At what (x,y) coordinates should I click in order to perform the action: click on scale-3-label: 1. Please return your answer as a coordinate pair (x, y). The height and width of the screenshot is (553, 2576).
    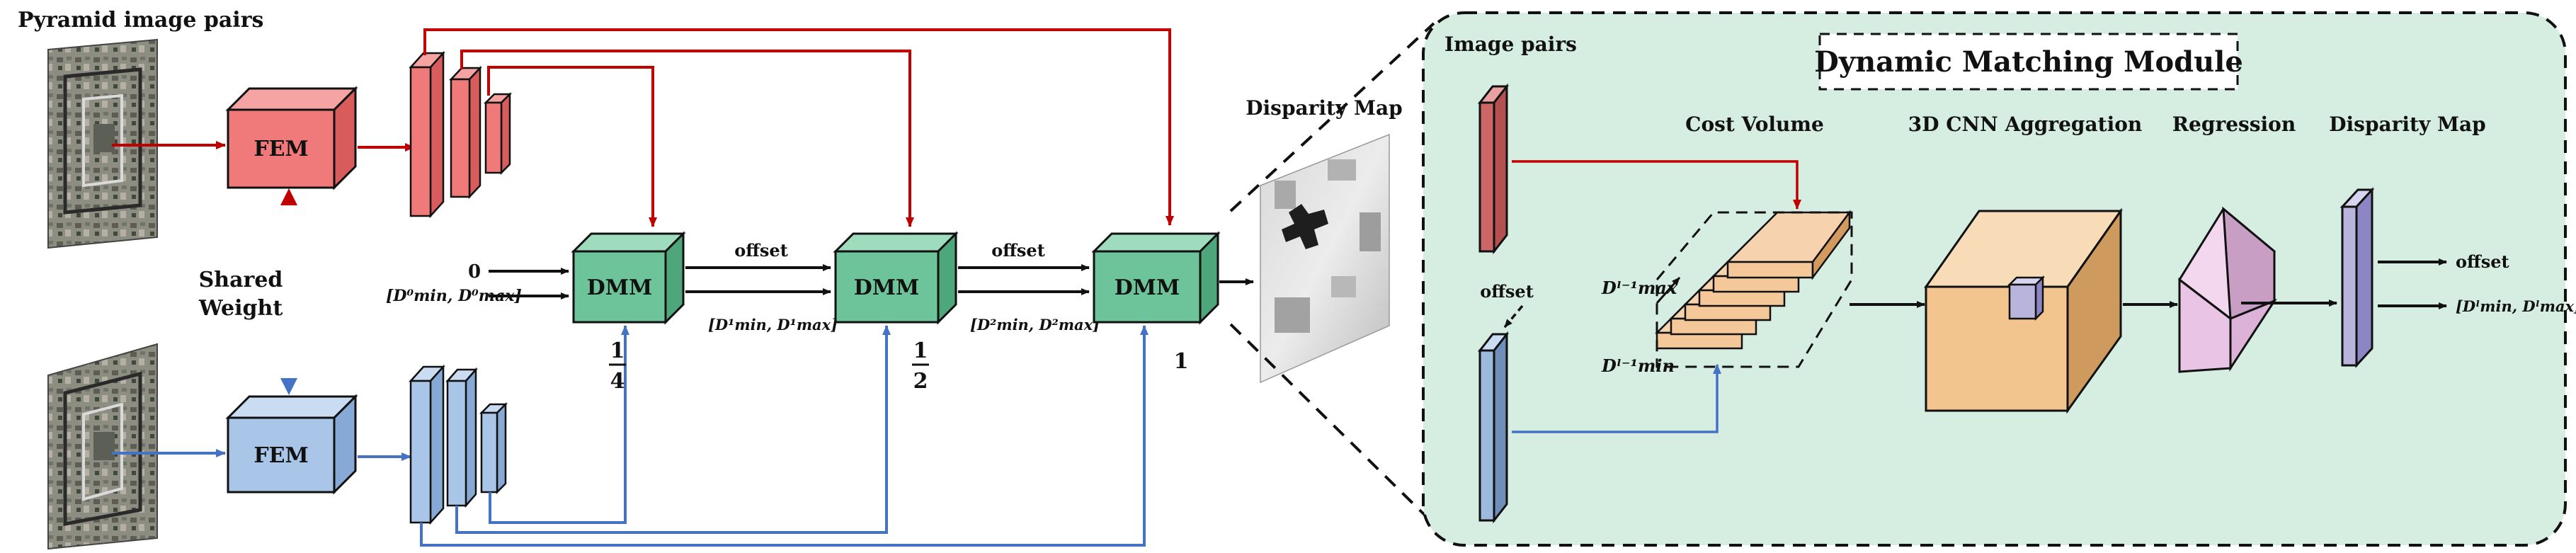
    Looking at the image, I should click on (1181, 362).